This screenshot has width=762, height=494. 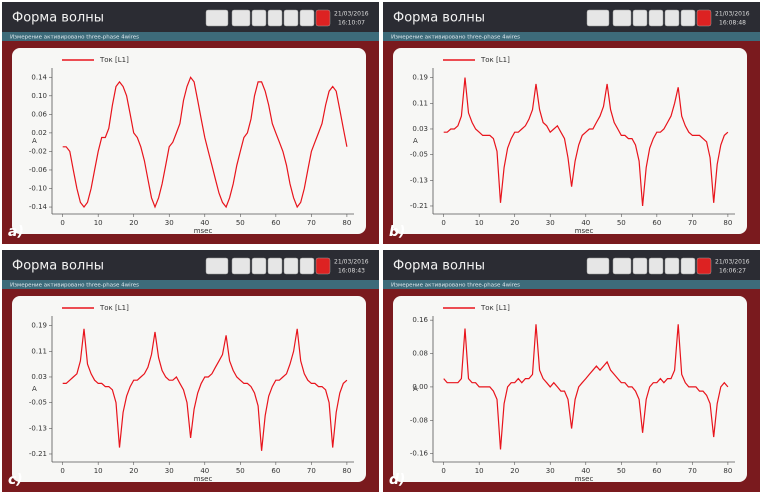 What do you see at coordinates (419, 454) in the screenshot?
I see `y-tick-label: -0.16` at bounding box center [419, 454].